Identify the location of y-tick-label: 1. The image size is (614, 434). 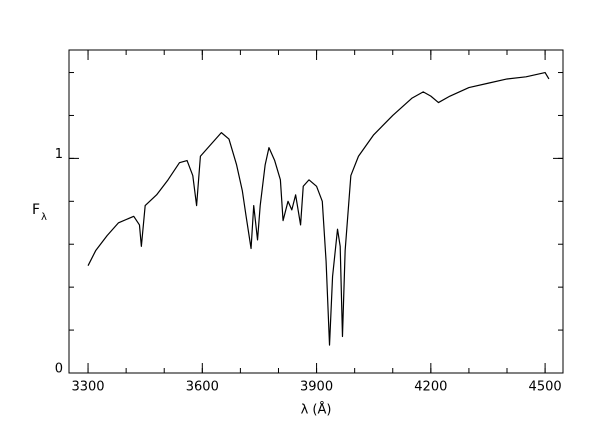
(59, 154).